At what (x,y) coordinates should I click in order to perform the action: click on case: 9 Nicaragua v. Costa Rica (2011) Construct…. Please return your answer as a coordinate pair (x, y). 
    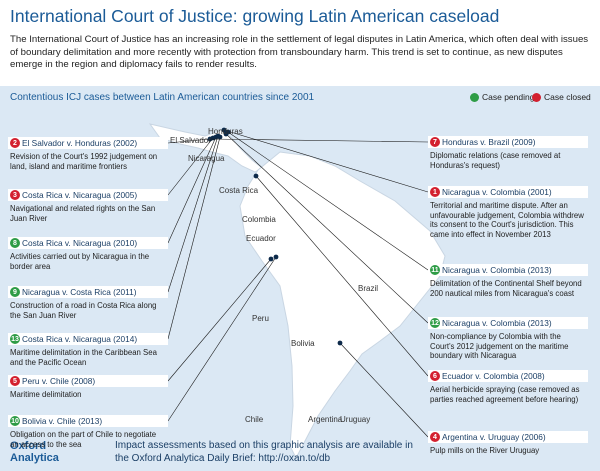
    Looking at the image, I should click on (88, 303).